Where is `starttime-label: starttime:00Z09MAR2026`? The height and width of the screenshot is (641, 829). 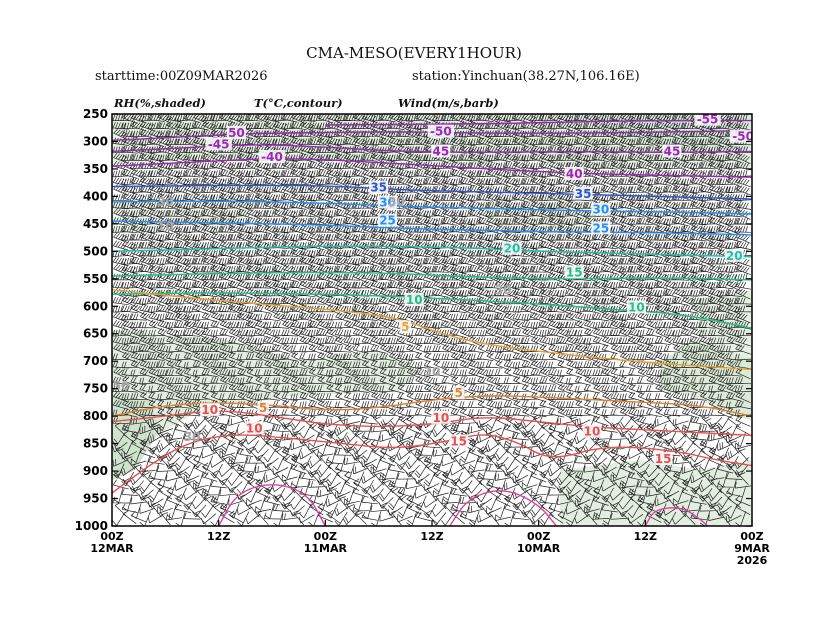 starttime-label: starttime:00Z09MAR2026 is located at coordinates (181, 76).